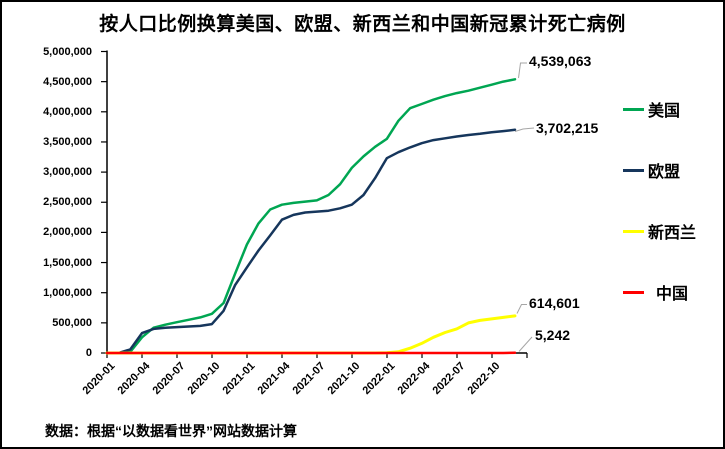 Image resolution: width=725 pixels, height=449 pixels. What do you see at coordinates (524, 129) in the screenshot?
I see `leader-eu` at bounding box center [524, 129].